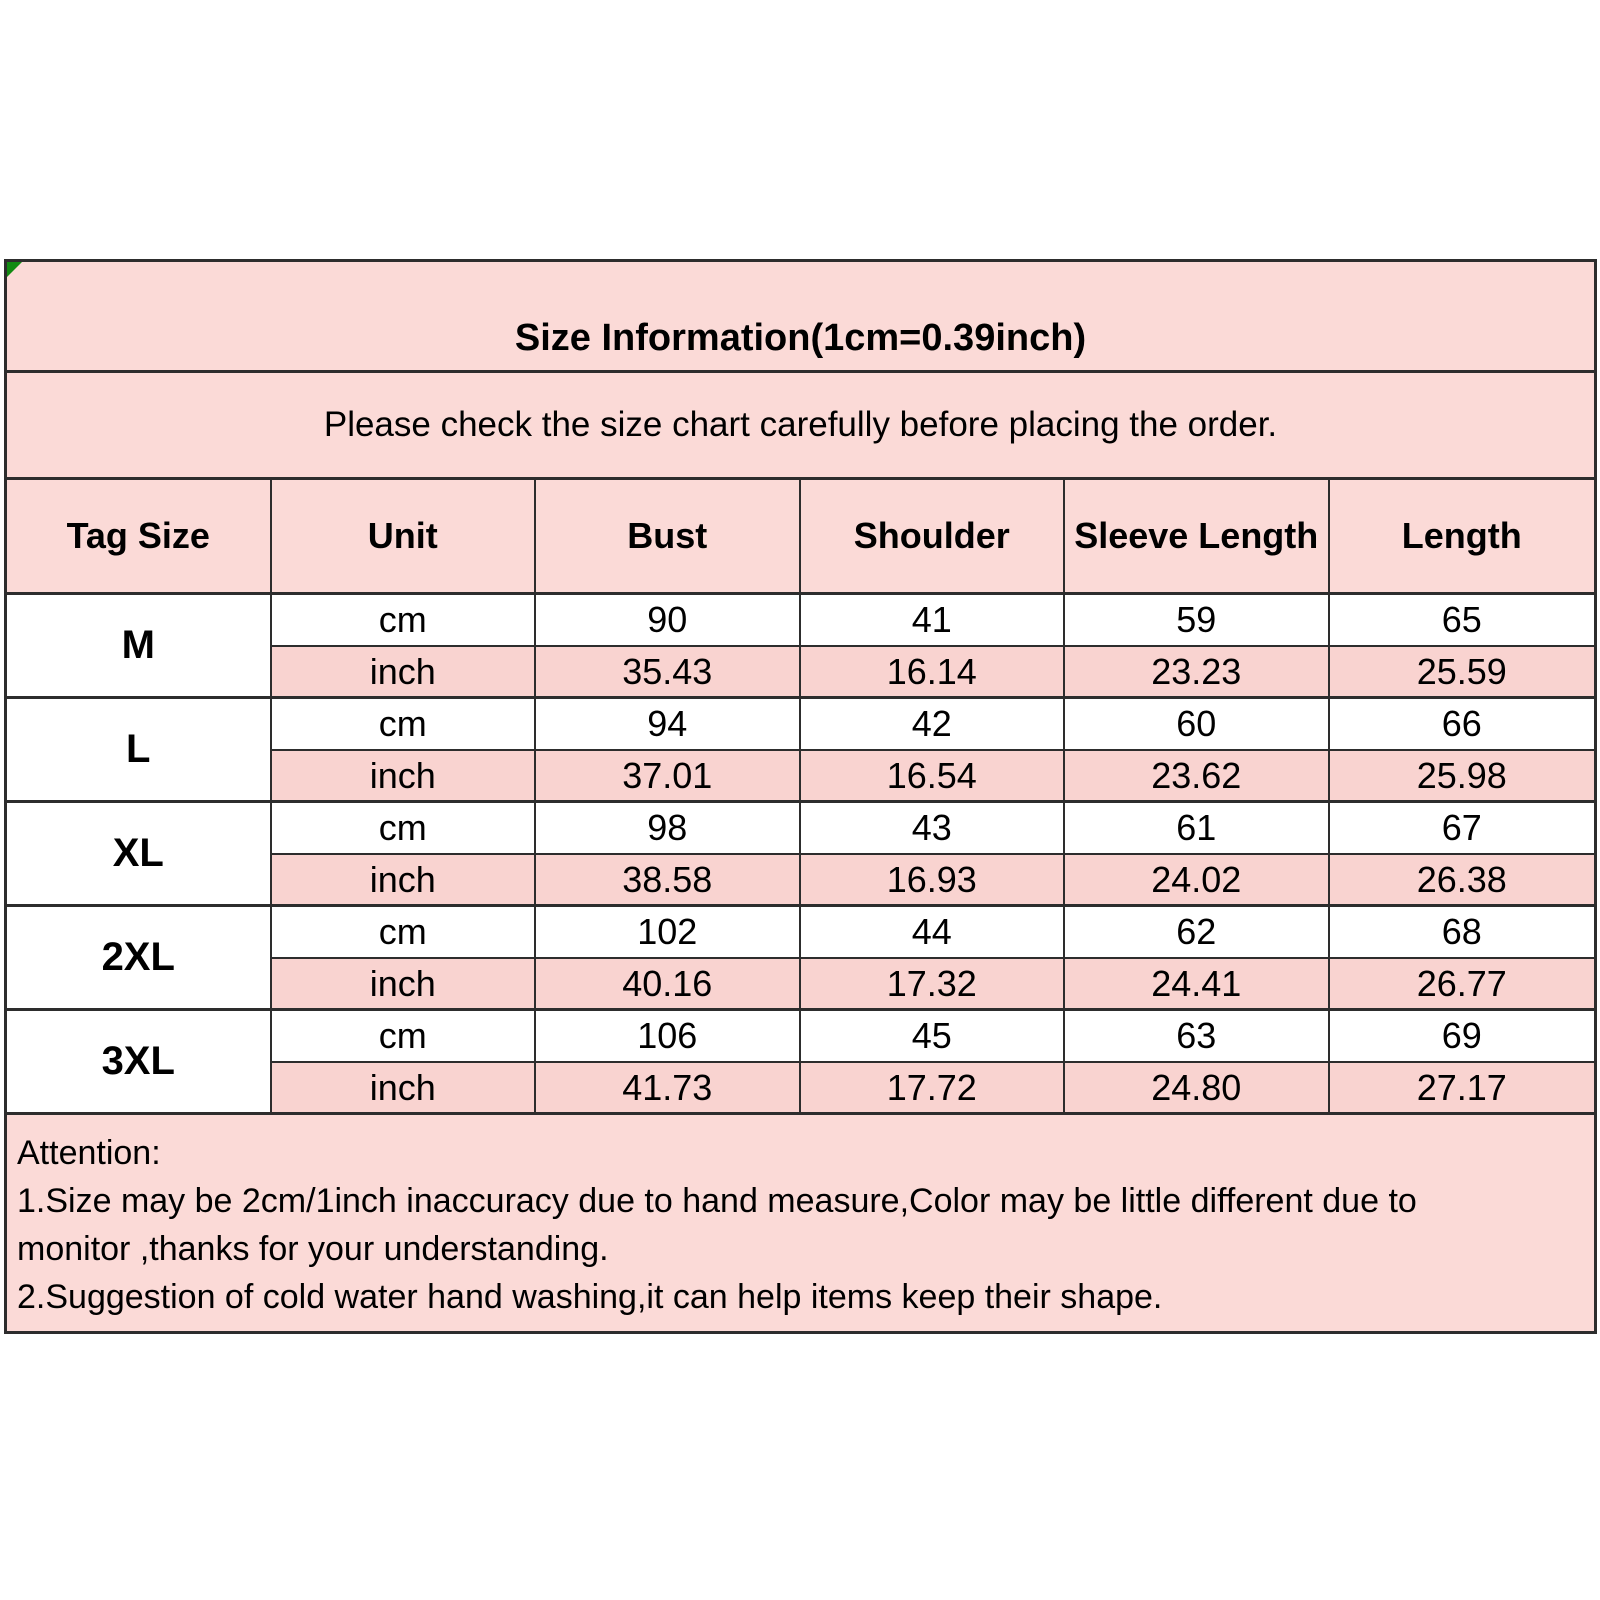 This screenshot has width=1600, height=1600. What do you see at coordinates (1461, 621) in the screenshot?
I see `value-m-cm-length: 65` at bounding box center [1461, 621].